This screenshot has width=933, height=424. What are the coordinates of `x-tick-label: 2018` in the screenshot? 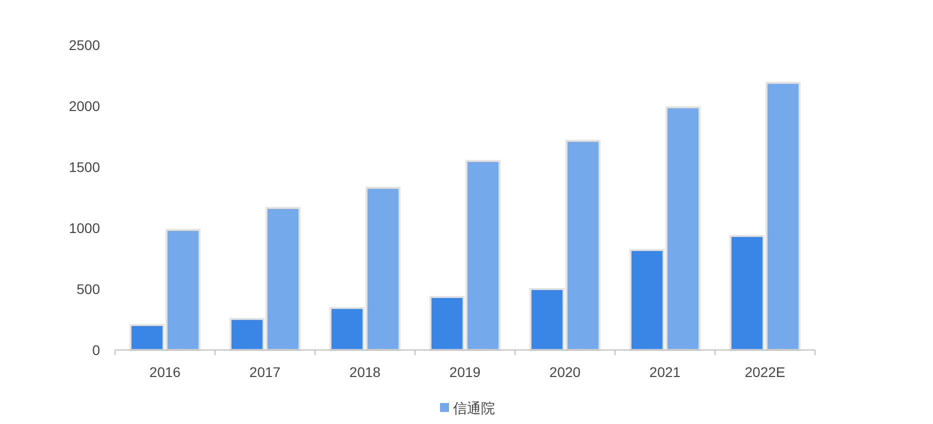 It's located at (365, 372).